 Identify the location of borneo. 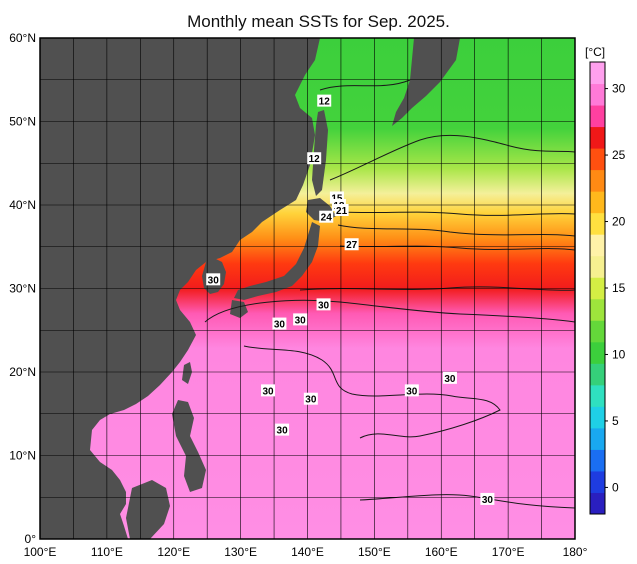
(148, 509).